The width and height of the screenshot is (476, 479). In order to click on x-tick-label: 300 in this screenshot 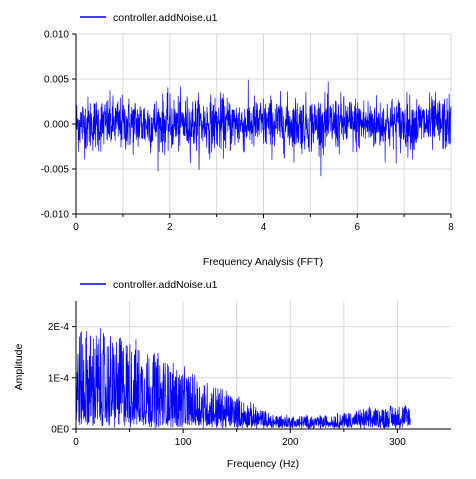, I will do `click(397, 442)`.